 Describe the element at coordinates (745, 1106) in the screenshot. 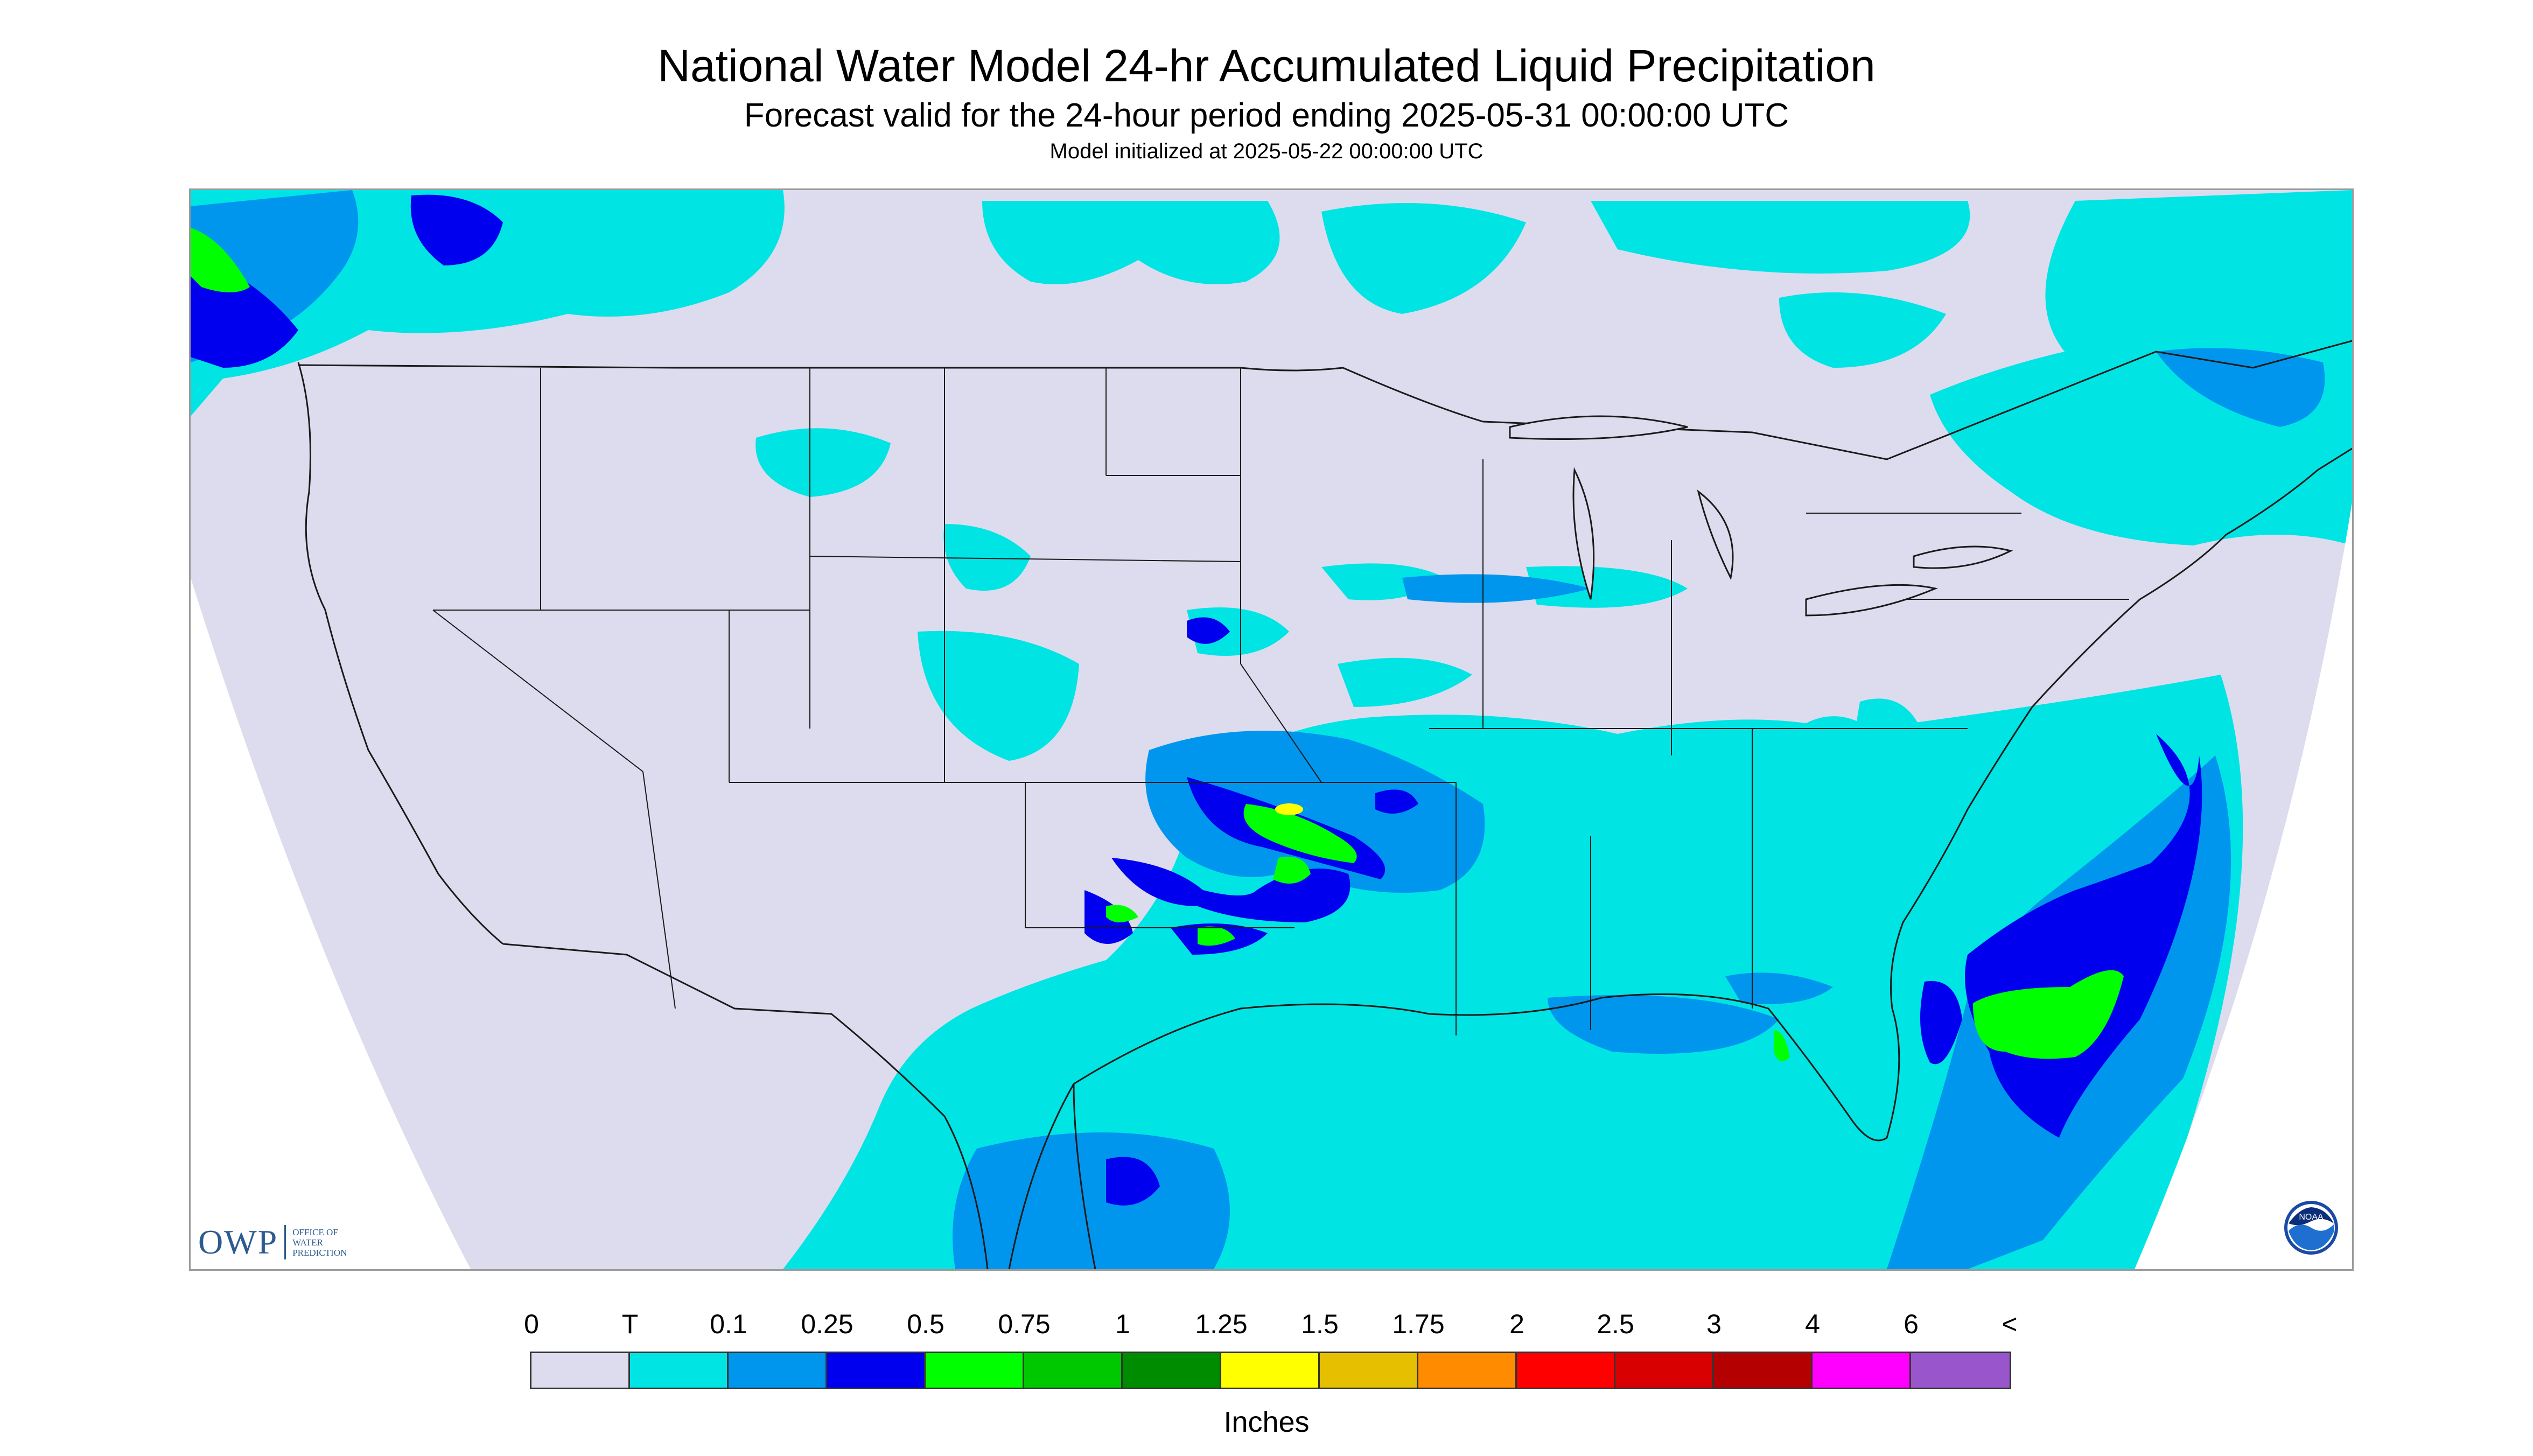

I see `us-mexico-border` at that location.